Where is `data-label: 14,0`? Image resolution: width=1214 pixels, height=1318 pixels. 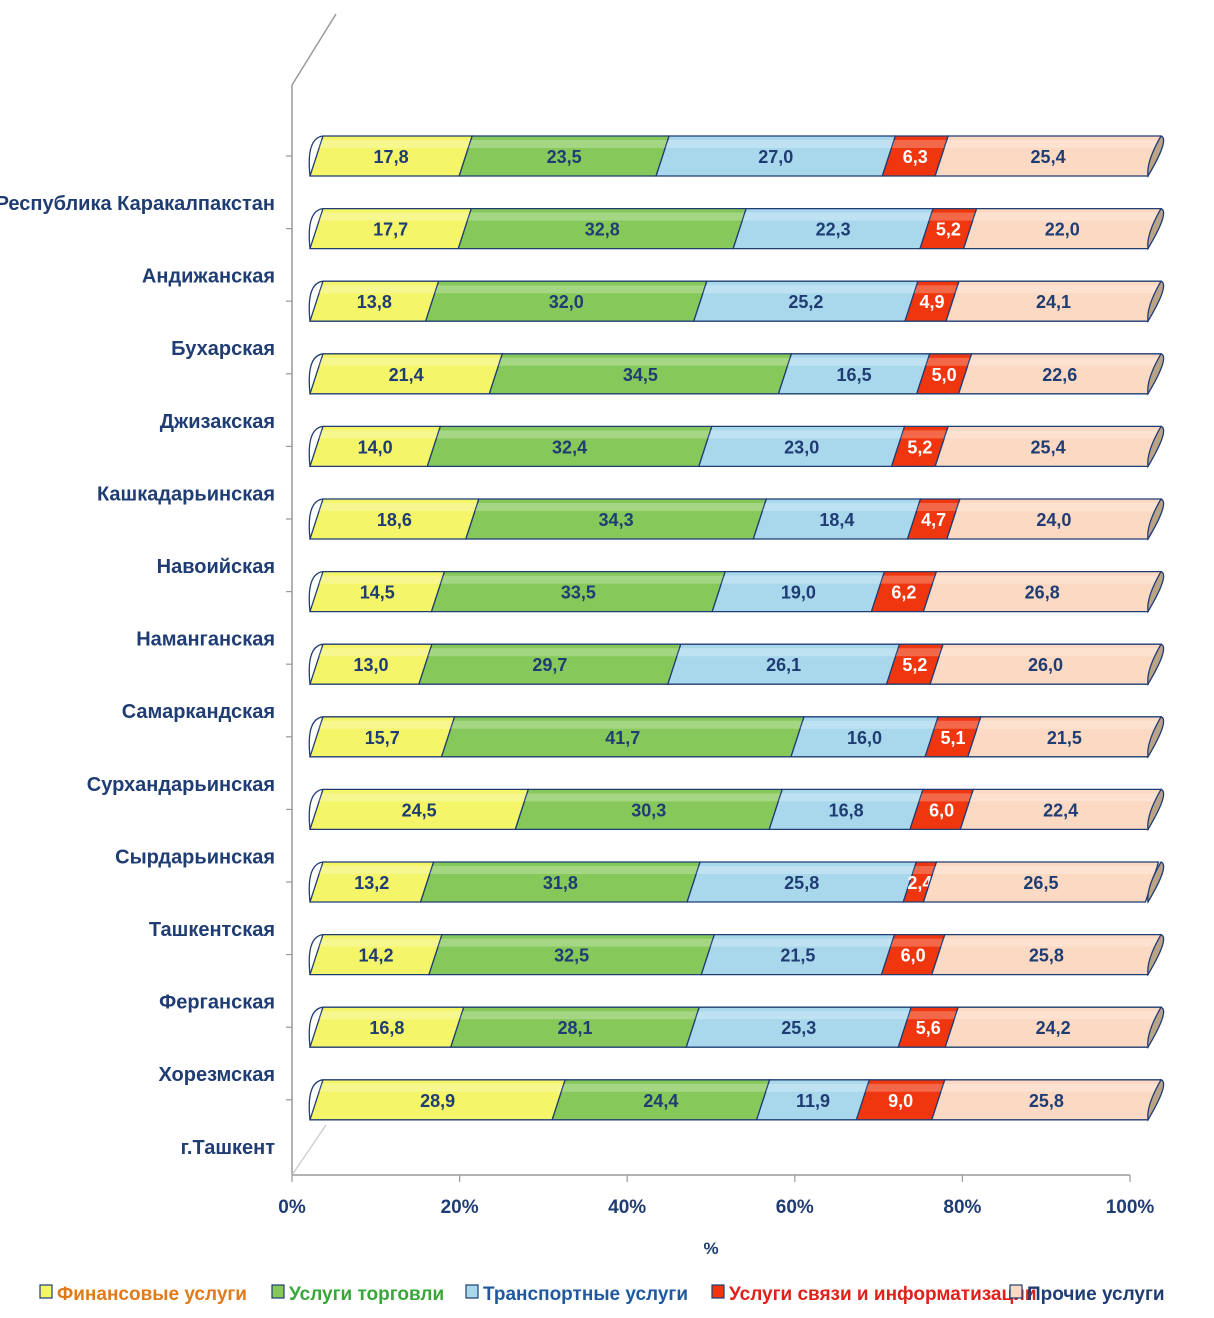 data-label: 14,0 is located at coordinates (375, 447).